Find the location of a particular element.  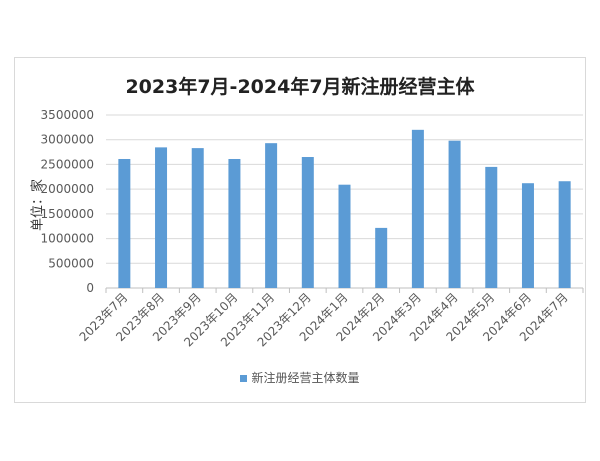

y-tick-label: 0 is located at coordinates (90, 288).